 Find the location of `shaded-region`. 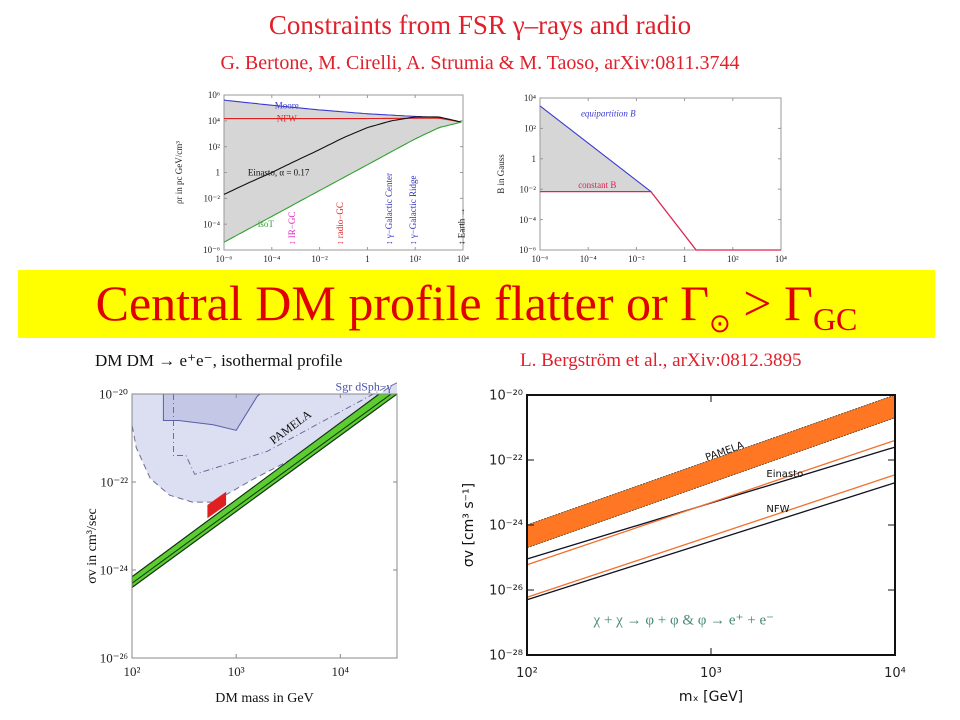

shaded-region is located at coordinates (343, 171).